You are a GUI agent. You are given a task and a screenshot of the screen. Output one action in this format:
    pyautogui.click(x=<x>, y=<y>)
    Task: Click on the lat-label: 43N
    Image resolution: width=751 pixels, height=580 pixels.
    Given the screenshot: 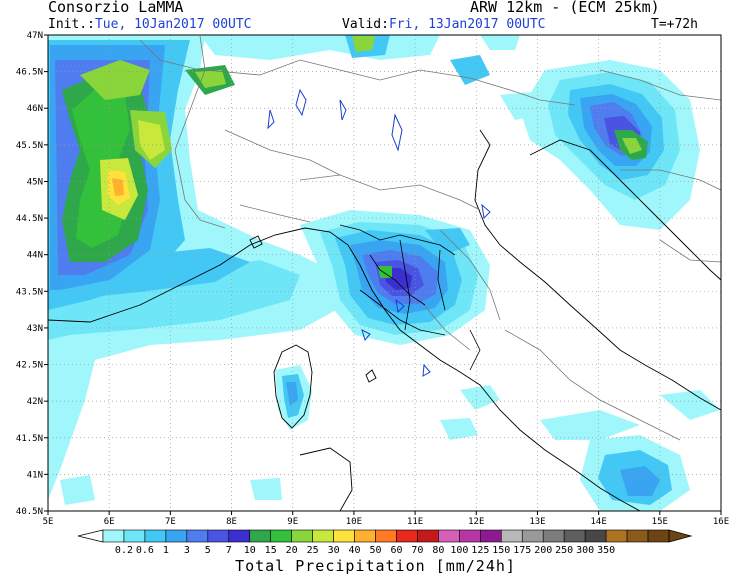 What is the action you would take?
    pyautogui.click(x=35, y=329)
    